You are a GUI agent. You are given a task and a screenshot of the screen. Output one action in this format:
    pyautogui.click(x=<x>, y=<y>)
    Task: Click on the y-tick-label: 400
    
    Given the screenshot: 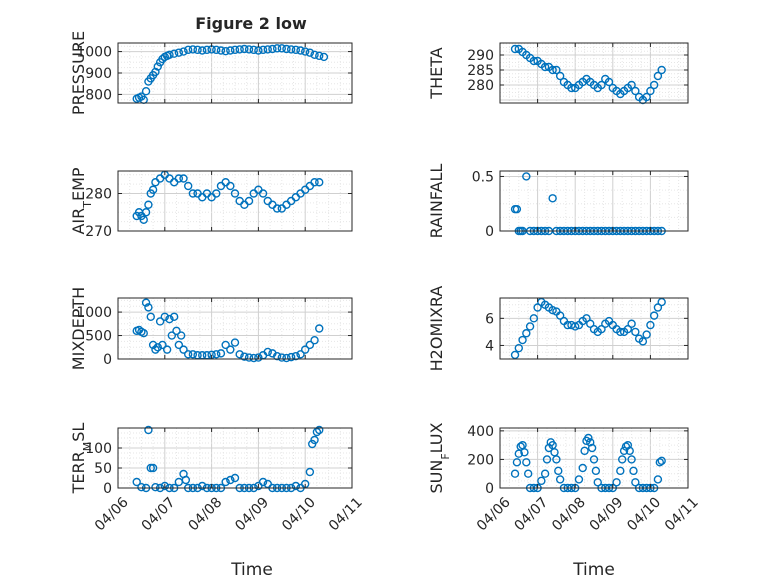 What is the action you would take?
    pyautogui.click(x=480, y=432)
    